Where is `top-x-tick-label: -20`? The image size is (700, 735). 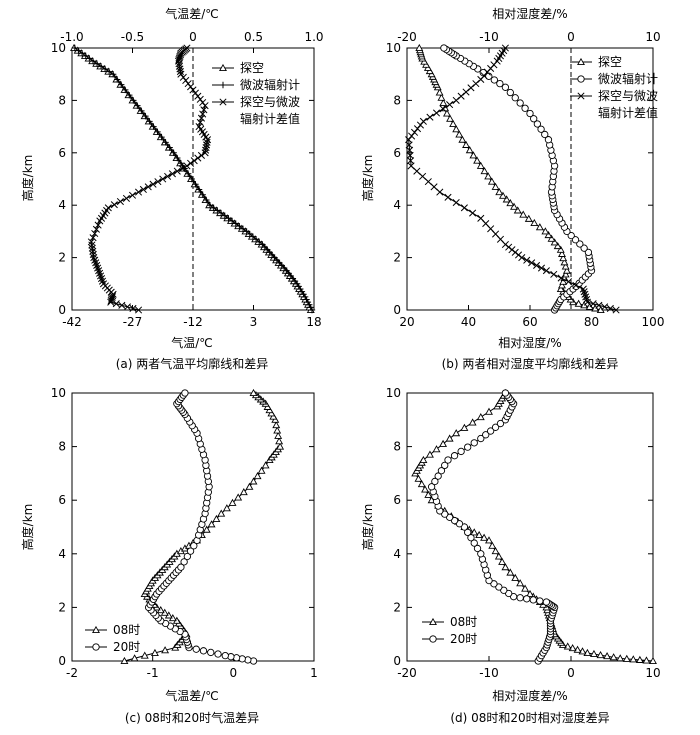
top-x-tick-label: -20 is located at coordinates (407, 37).